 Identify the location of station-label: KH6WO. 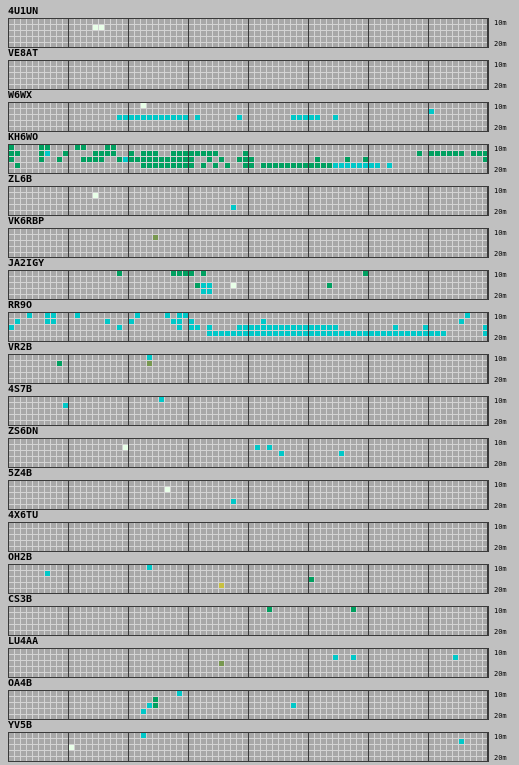
(23, 137).